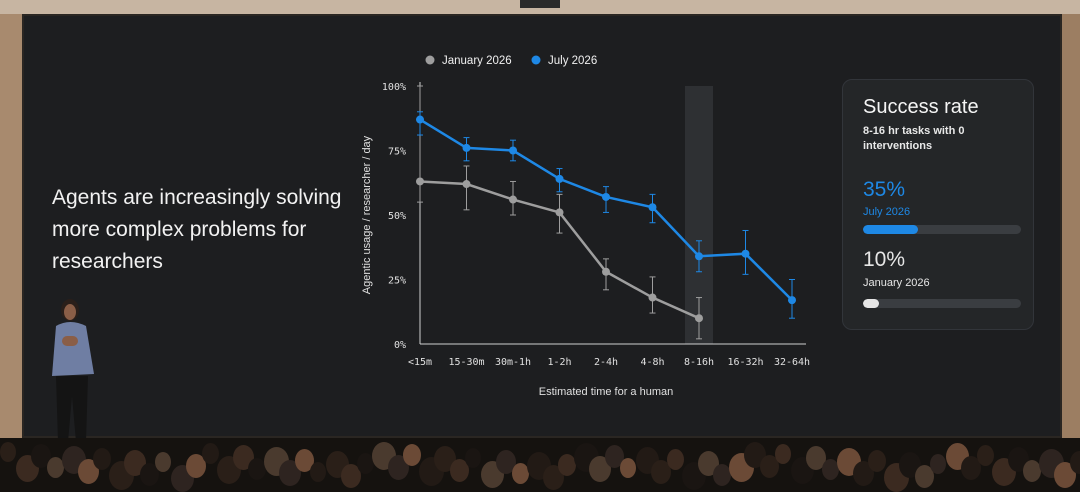  Describe the element at coordinates (884, 259) in the screenshot. I see `january-success-value: 10%` at that location.